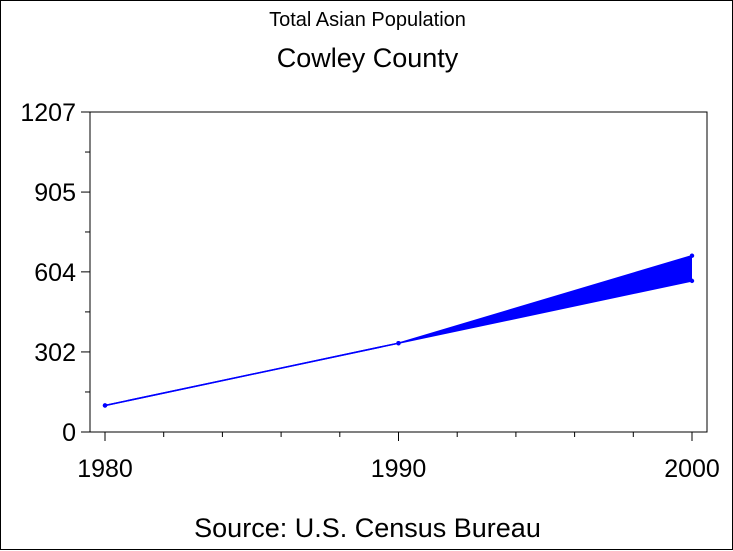 Image resolution: width=733 pixels, height=551 pixels. What do you see at coordinates (367, 58) in the screenshot?
I see `chart-subtitle: Cowley County` at bounding box center [367, 58].